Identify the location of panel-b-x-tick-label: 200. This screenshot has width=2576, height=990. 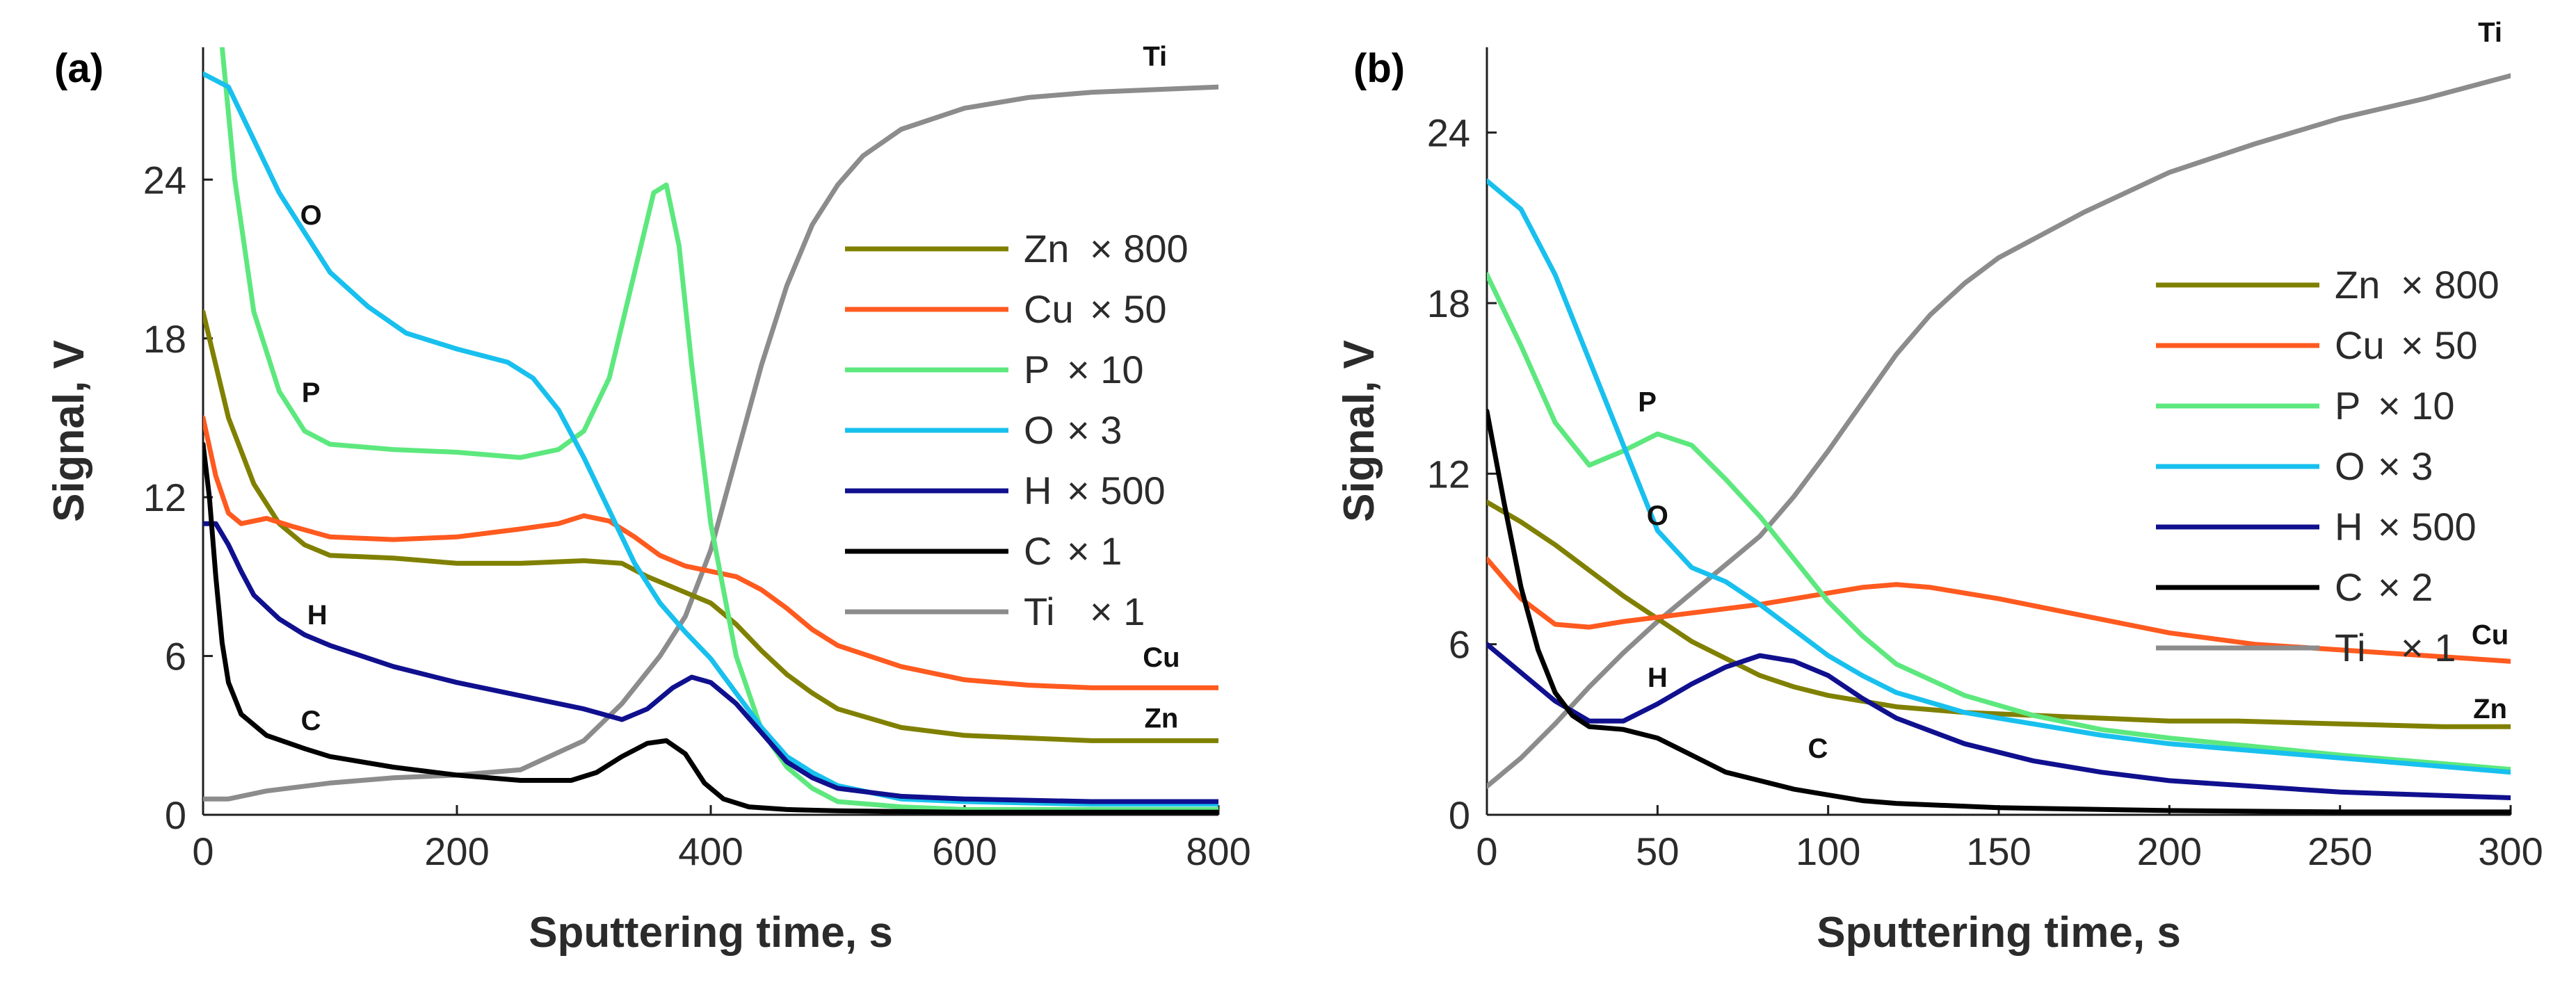
(2169, 851).